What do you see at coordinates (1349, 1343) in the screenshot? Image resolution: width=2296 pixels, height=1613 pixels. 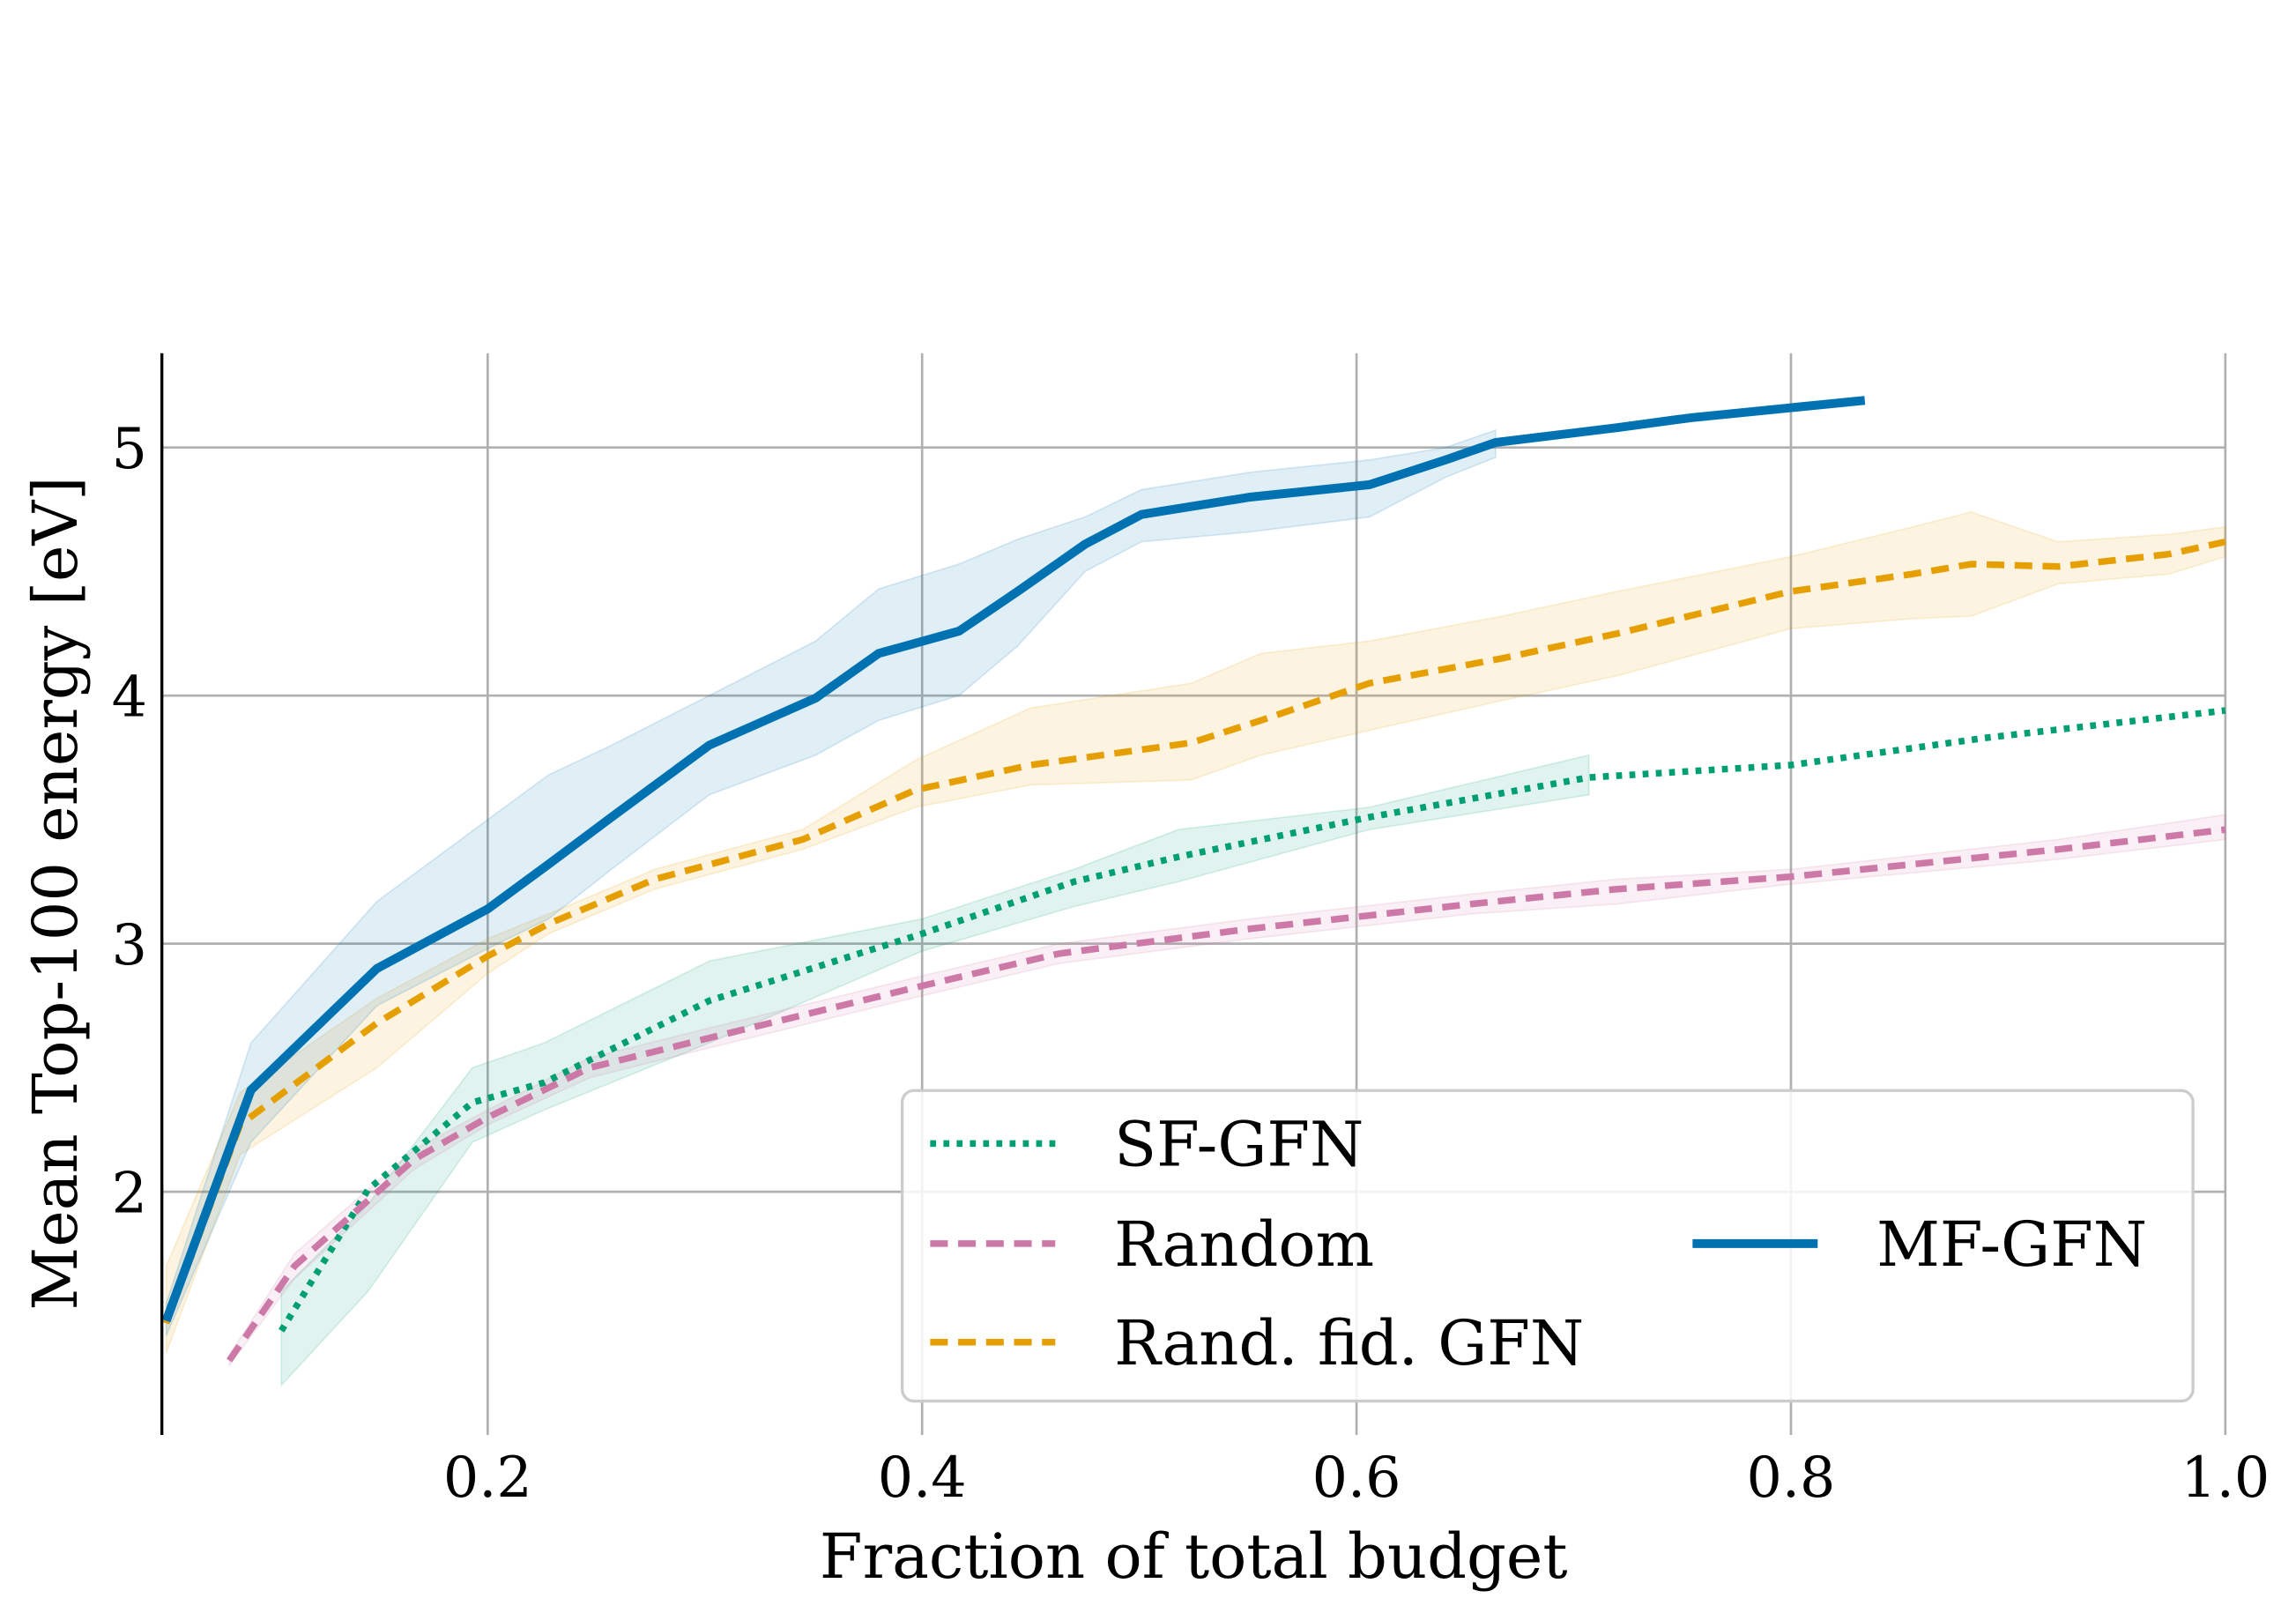 I see `legend-label: Rand. fid. GFN` at bounding box center [1349, 1343].